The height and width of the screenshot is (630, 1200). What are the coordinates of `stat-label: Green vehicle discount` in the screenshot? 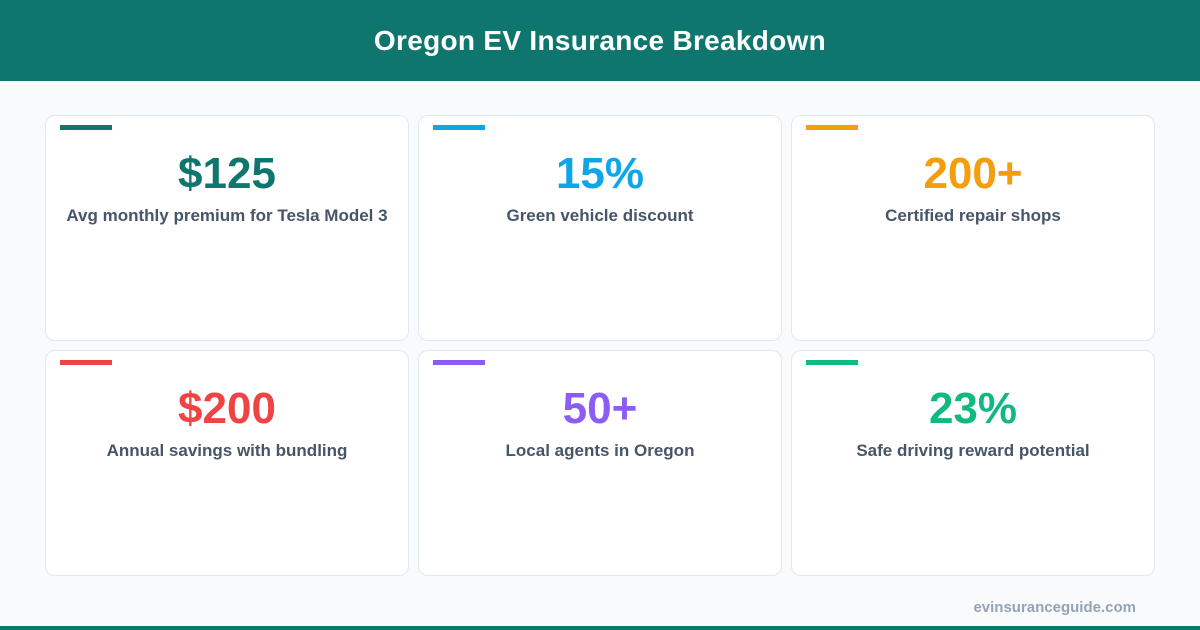 It's located at (600, 215).